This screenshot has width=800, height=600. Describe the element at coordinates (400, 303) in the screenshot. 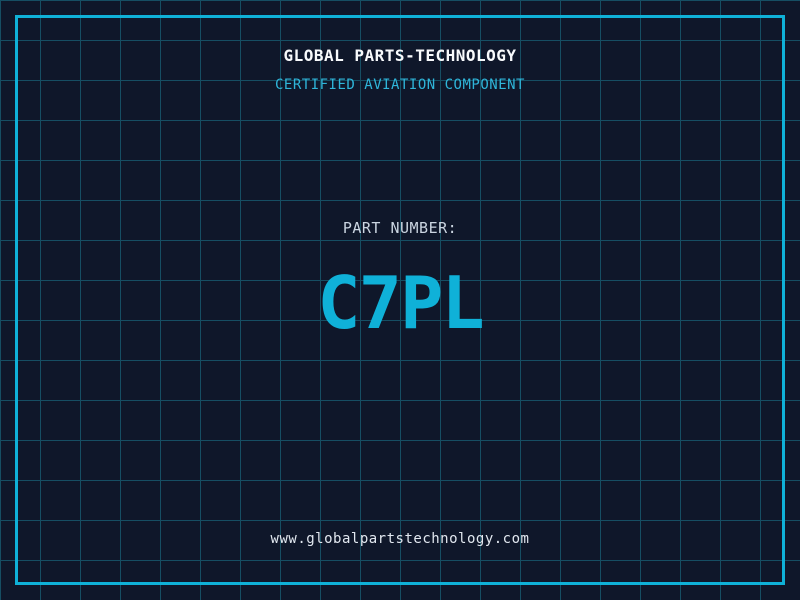

I see `part-number-value: C7PL` at that location.